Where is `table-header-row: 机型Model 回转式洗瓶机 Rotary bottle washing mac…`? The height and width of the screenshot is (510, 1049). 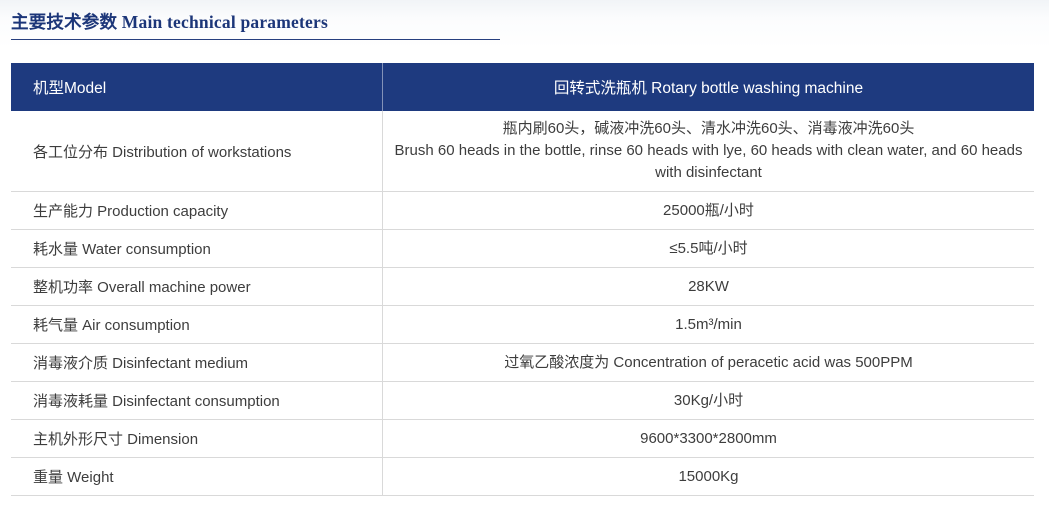 table-header-row: 机型Model 回转式洗瓶机 Rotary bottle washing mac… is located at coordinates (522, 87).